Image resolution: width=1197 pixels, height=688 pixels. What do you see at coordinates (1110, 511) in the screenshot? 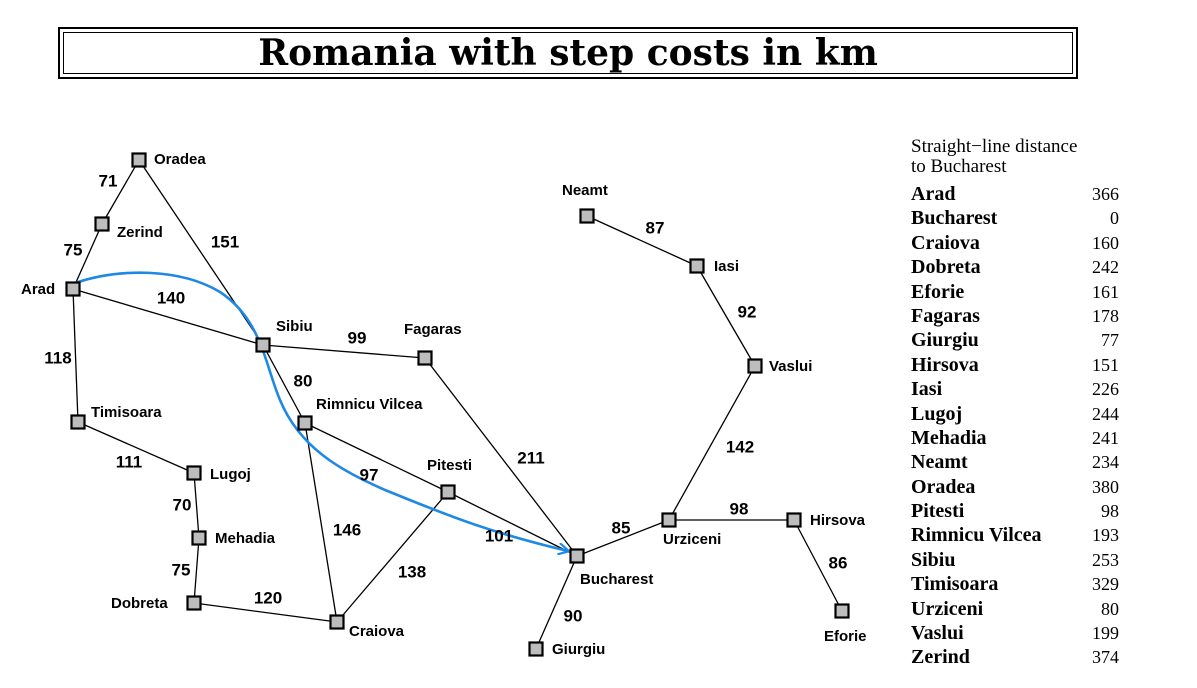
I see `sld-distance-value: 98` at bounding box center [1110, 511].